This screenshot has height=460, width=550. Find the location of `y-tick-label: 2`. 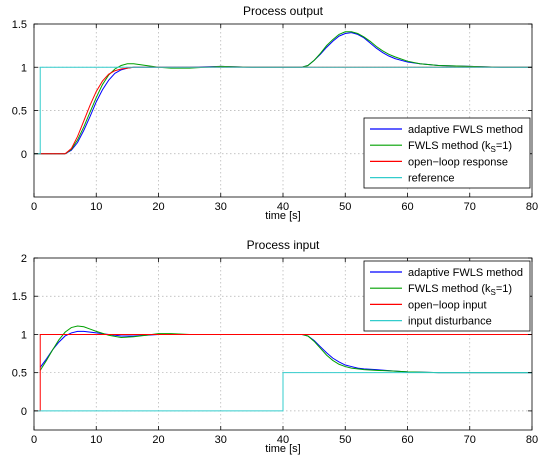

y-tick-label: 2 is located at coordinates (24, 259).